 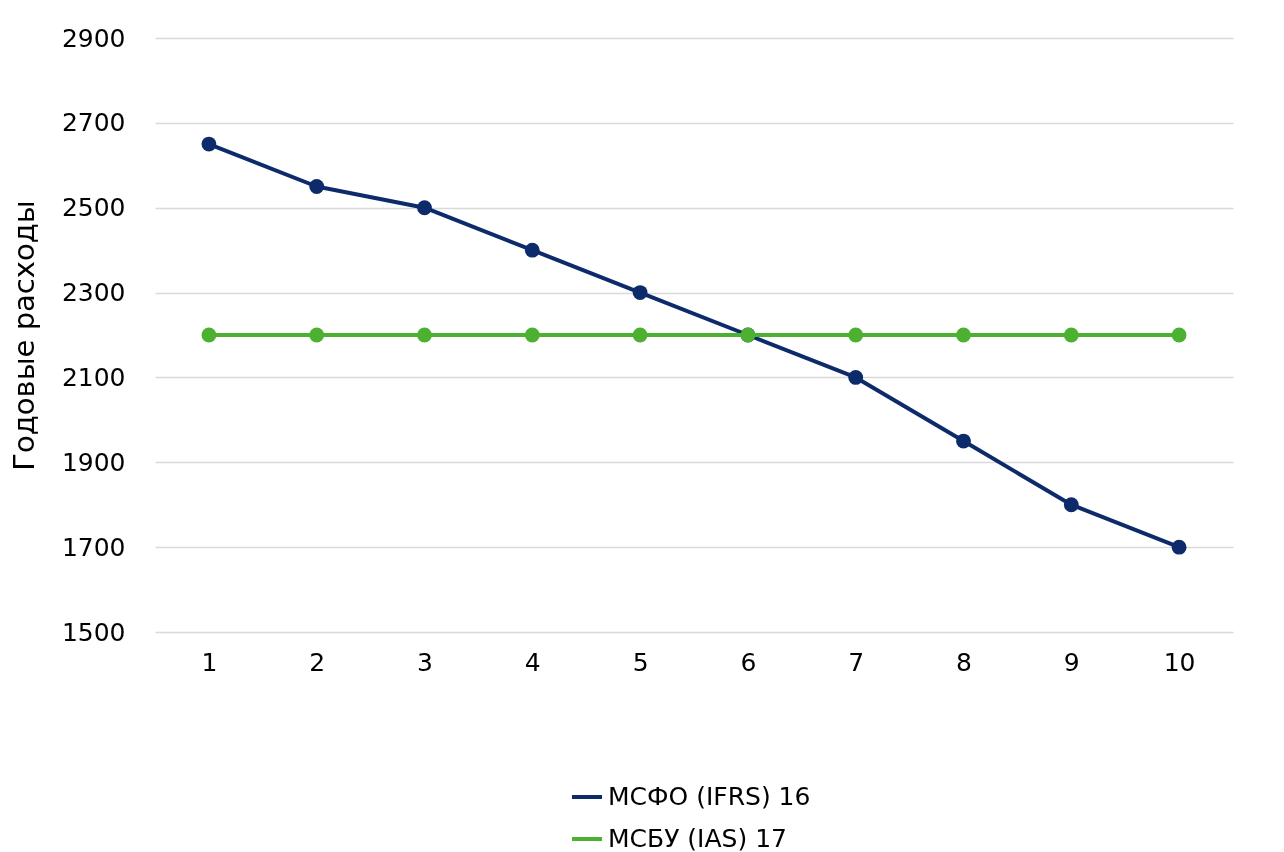 I want to click on x-tick-label: 3, so click(x=425, y=662).